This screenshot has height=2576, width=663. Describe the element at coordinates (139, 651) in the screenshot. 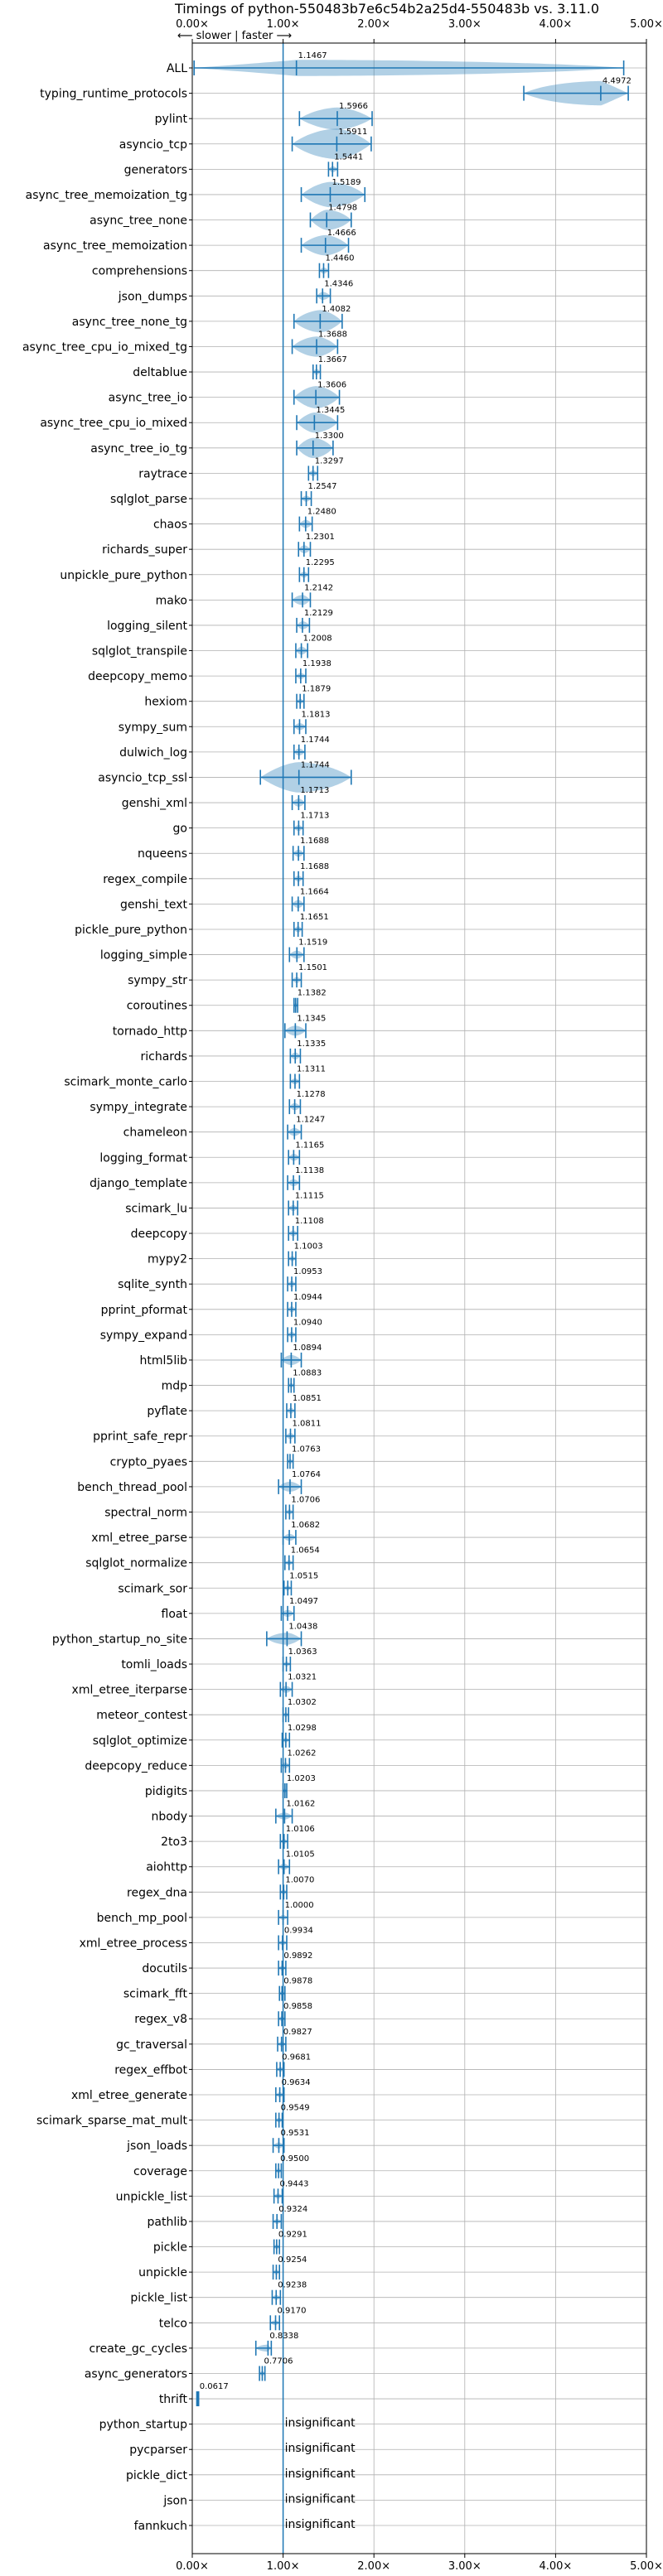

I see `benchmark-name: sqlglot_transpile` at that location.